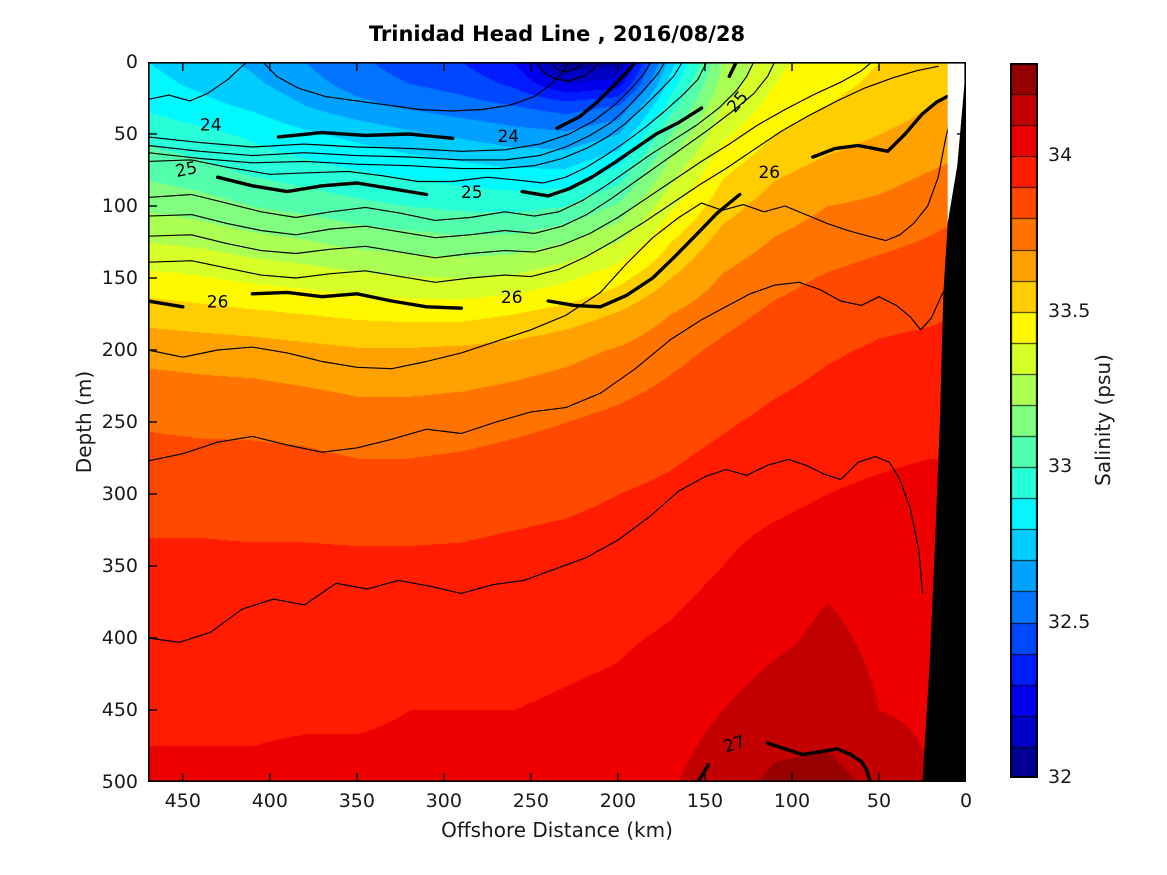 This screenshot has height=875, width=1167. I want to click on x-tick-label: 50, so click(879, 801).